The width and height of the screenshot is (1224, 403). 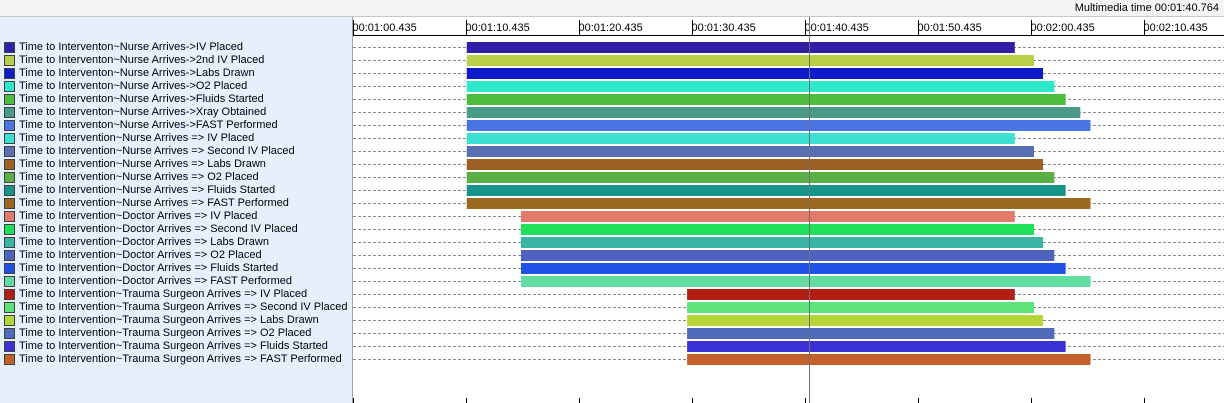 I want to click on time-tick-label: 00:01:40.435, so click(x=837, y=28).